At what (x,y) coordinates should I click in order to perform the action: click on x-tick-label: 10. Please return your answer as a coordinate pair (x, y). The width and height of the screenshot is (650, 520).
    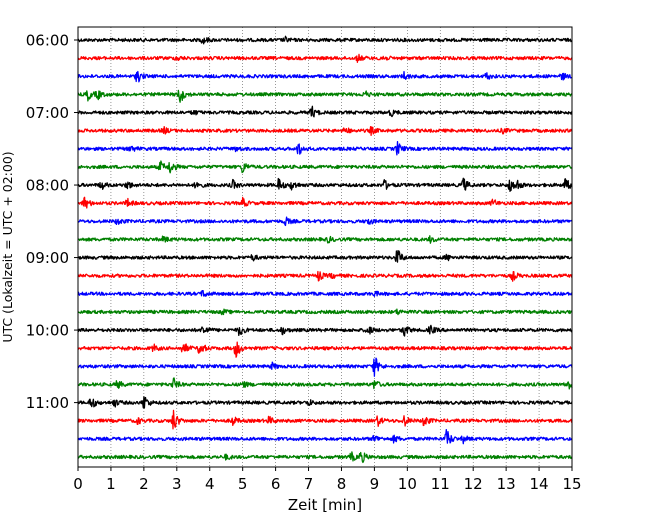
    Looking at the image, I should click on (407, 484).